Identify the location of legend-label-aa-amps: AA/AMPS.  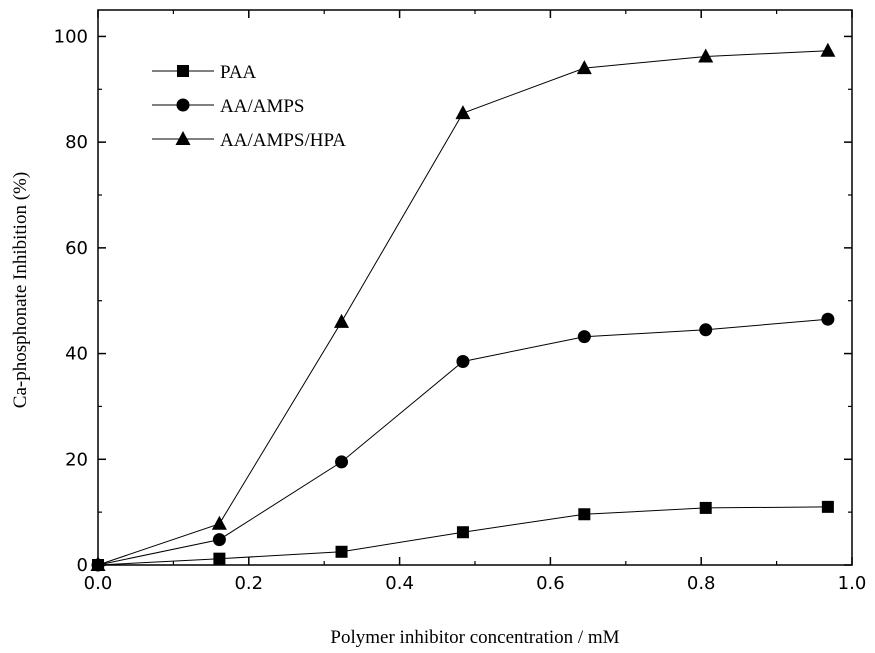
(262, 106).